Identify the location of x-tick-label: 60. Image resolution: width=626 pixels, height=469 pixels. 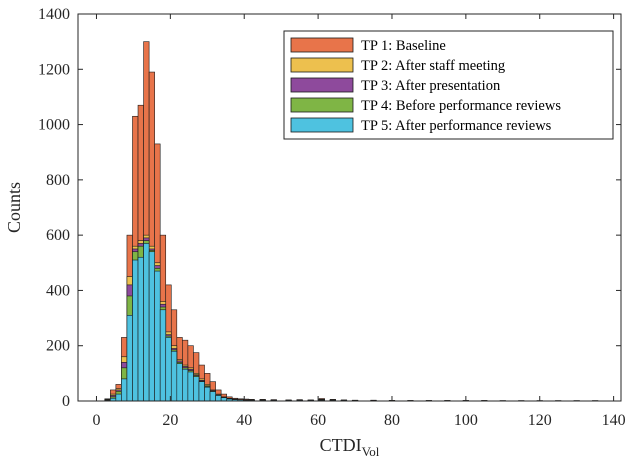
(318, 420).